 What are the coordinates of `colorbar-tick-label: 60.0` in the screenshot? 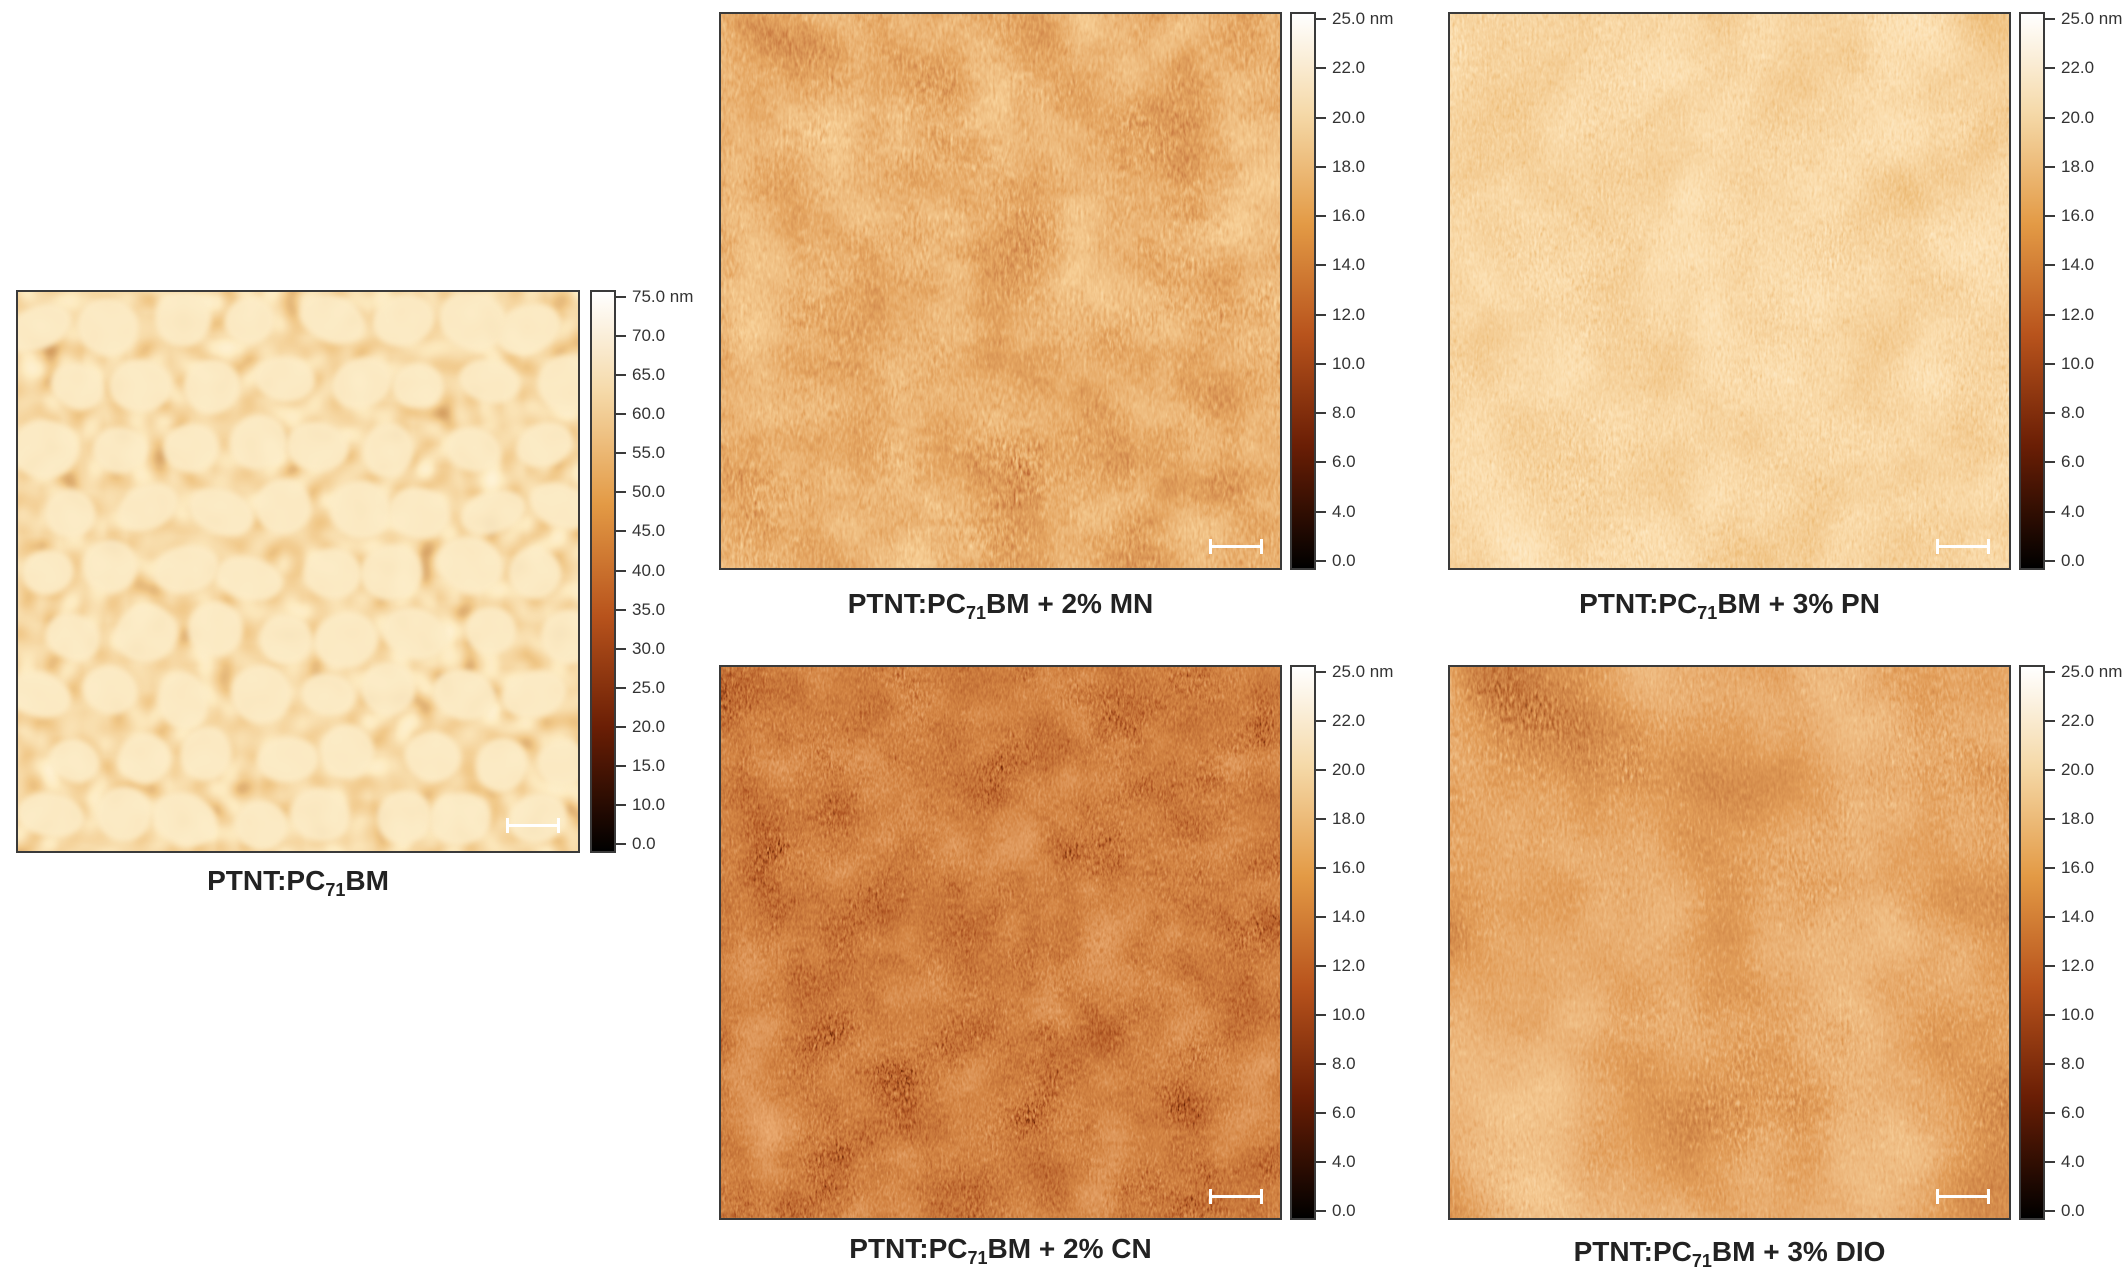 It's located at (649, 413).